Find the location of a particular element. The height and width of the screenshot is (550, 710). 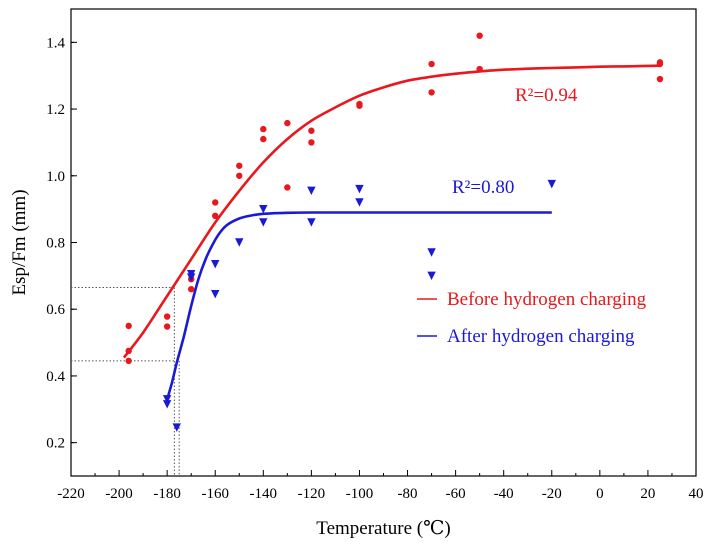

y-tick-label: 0.8 is located at coordinates (55, 244).